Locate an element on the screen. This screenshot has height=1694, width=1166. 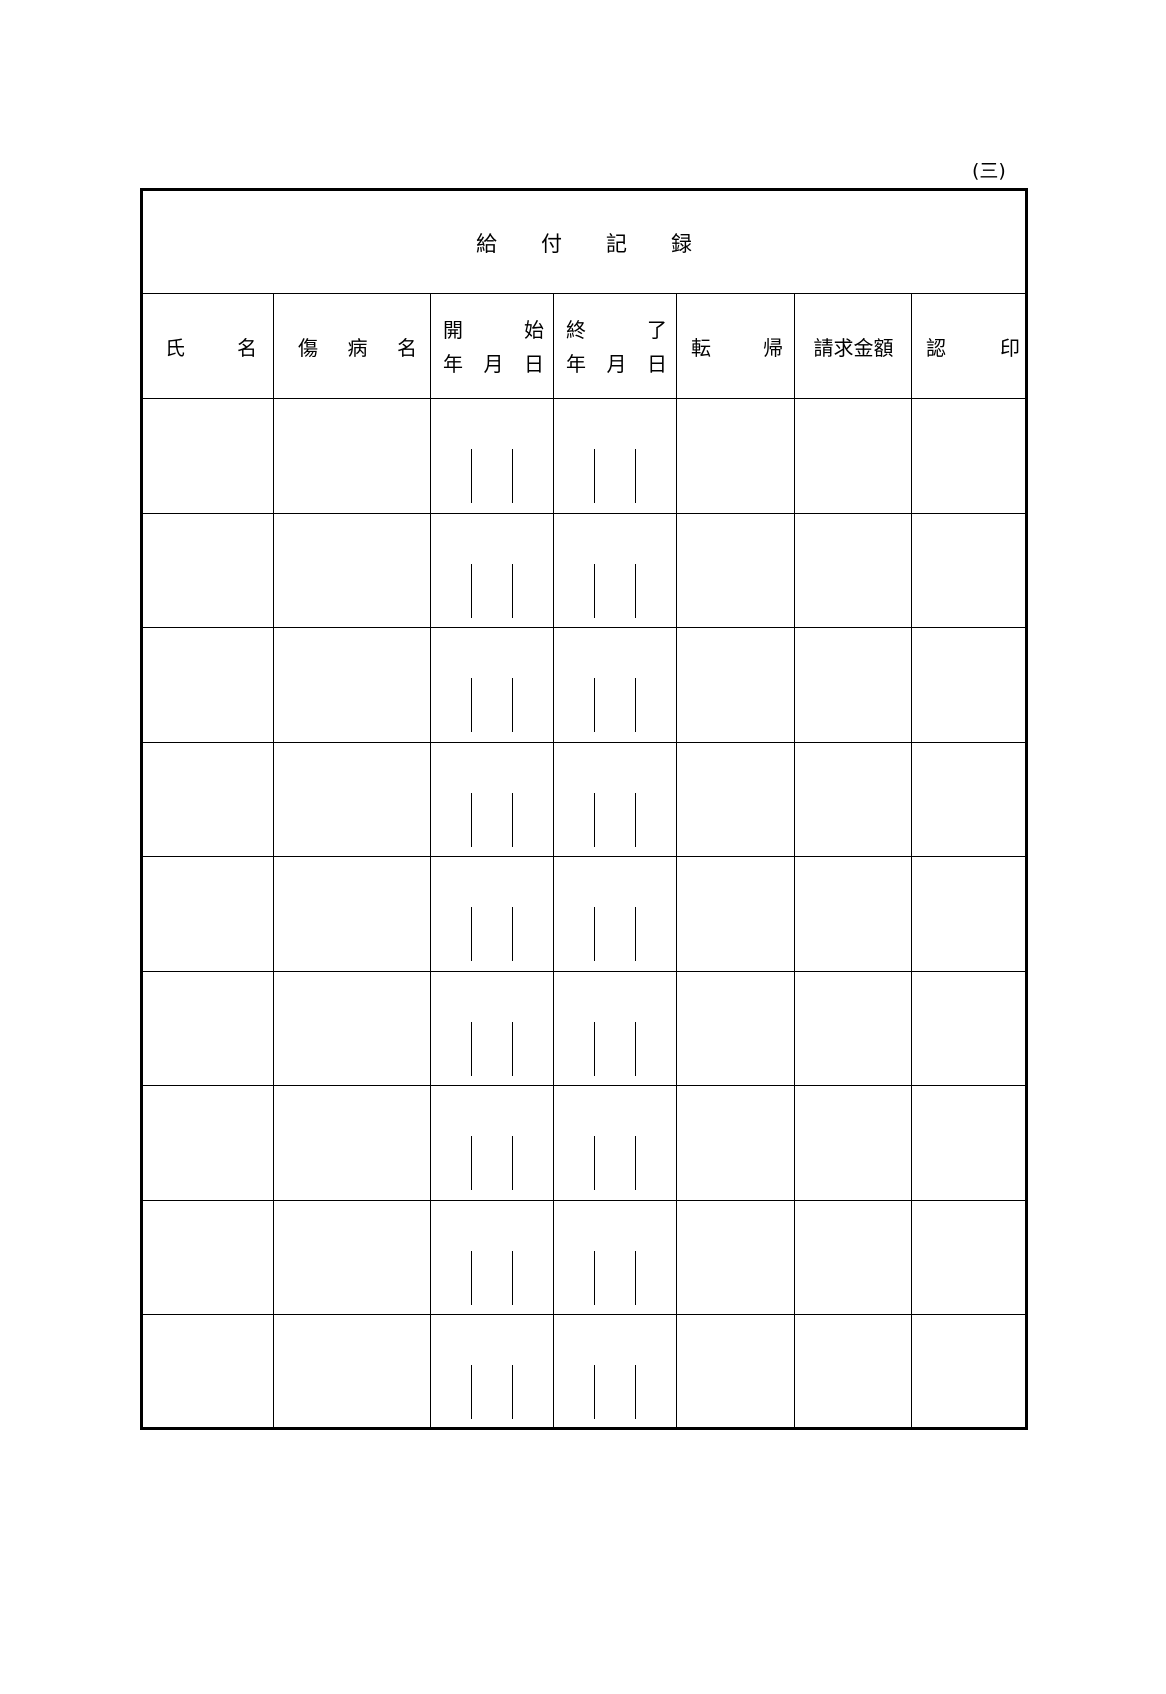
title-divider is located at coordinates (584, 293).